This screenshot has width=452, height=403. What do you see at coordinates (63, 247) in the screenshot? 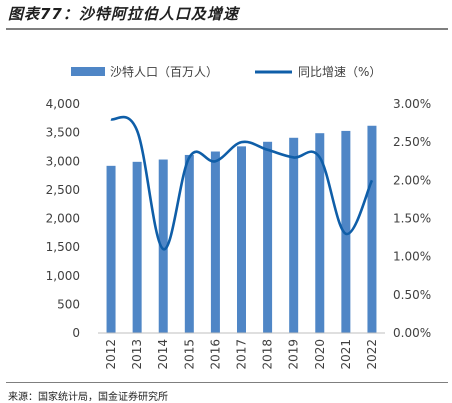
I see `y-left-tick-label: 1,500` at bounding box center [63, 247].